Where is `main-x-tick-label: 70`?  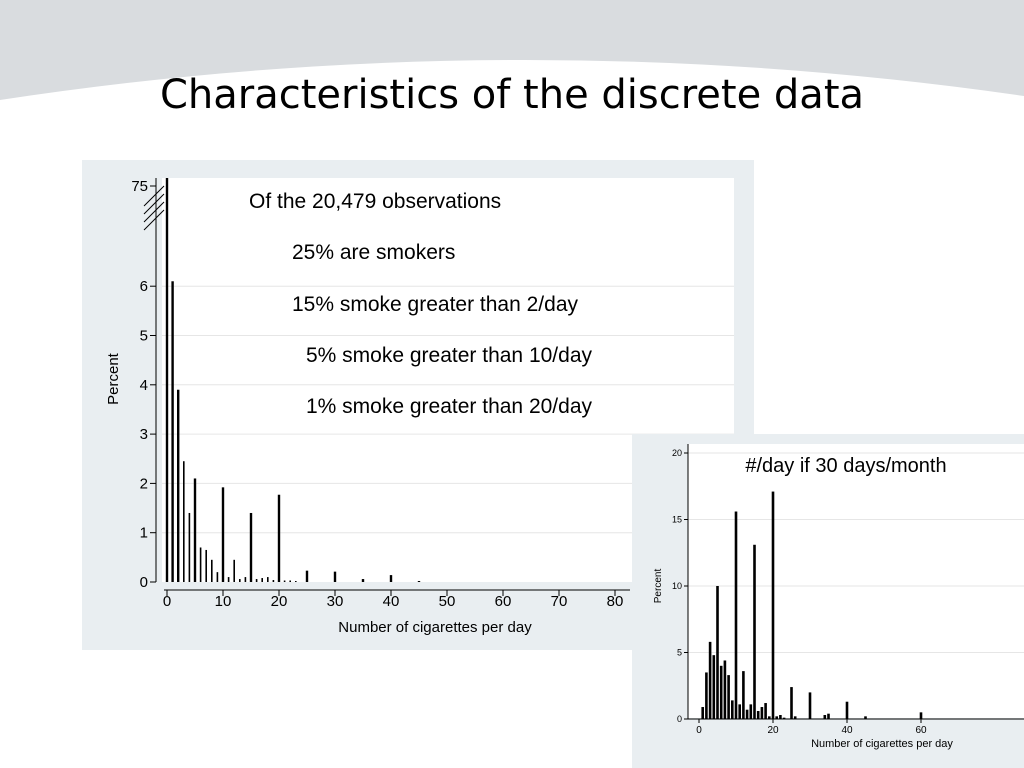
main-x-tick-label: 70 is located at coordinates (559, 601).